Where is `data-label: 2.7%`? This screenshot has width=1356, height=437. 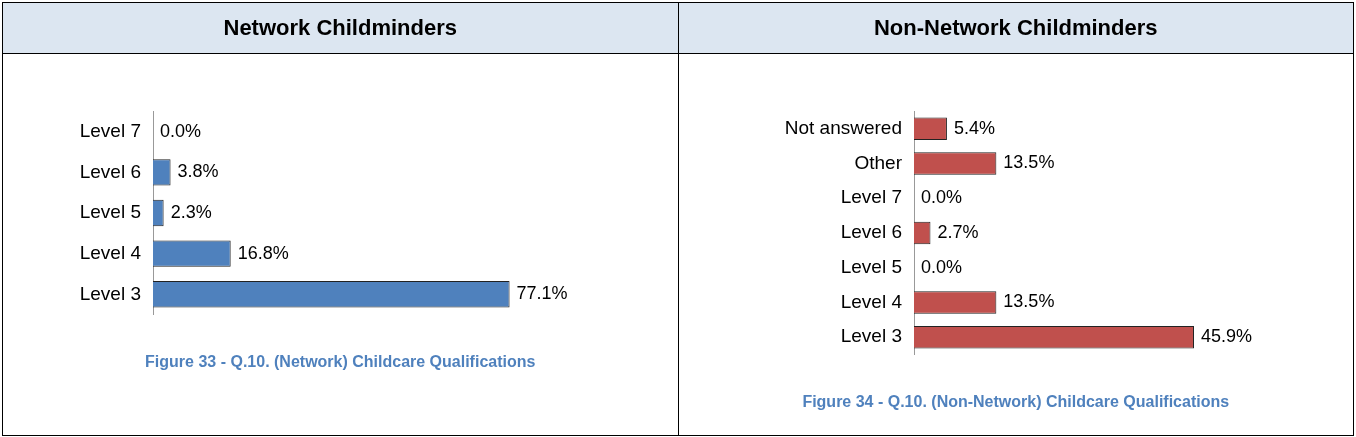
data-label: 2.7% is located at coordinates (957, 231).